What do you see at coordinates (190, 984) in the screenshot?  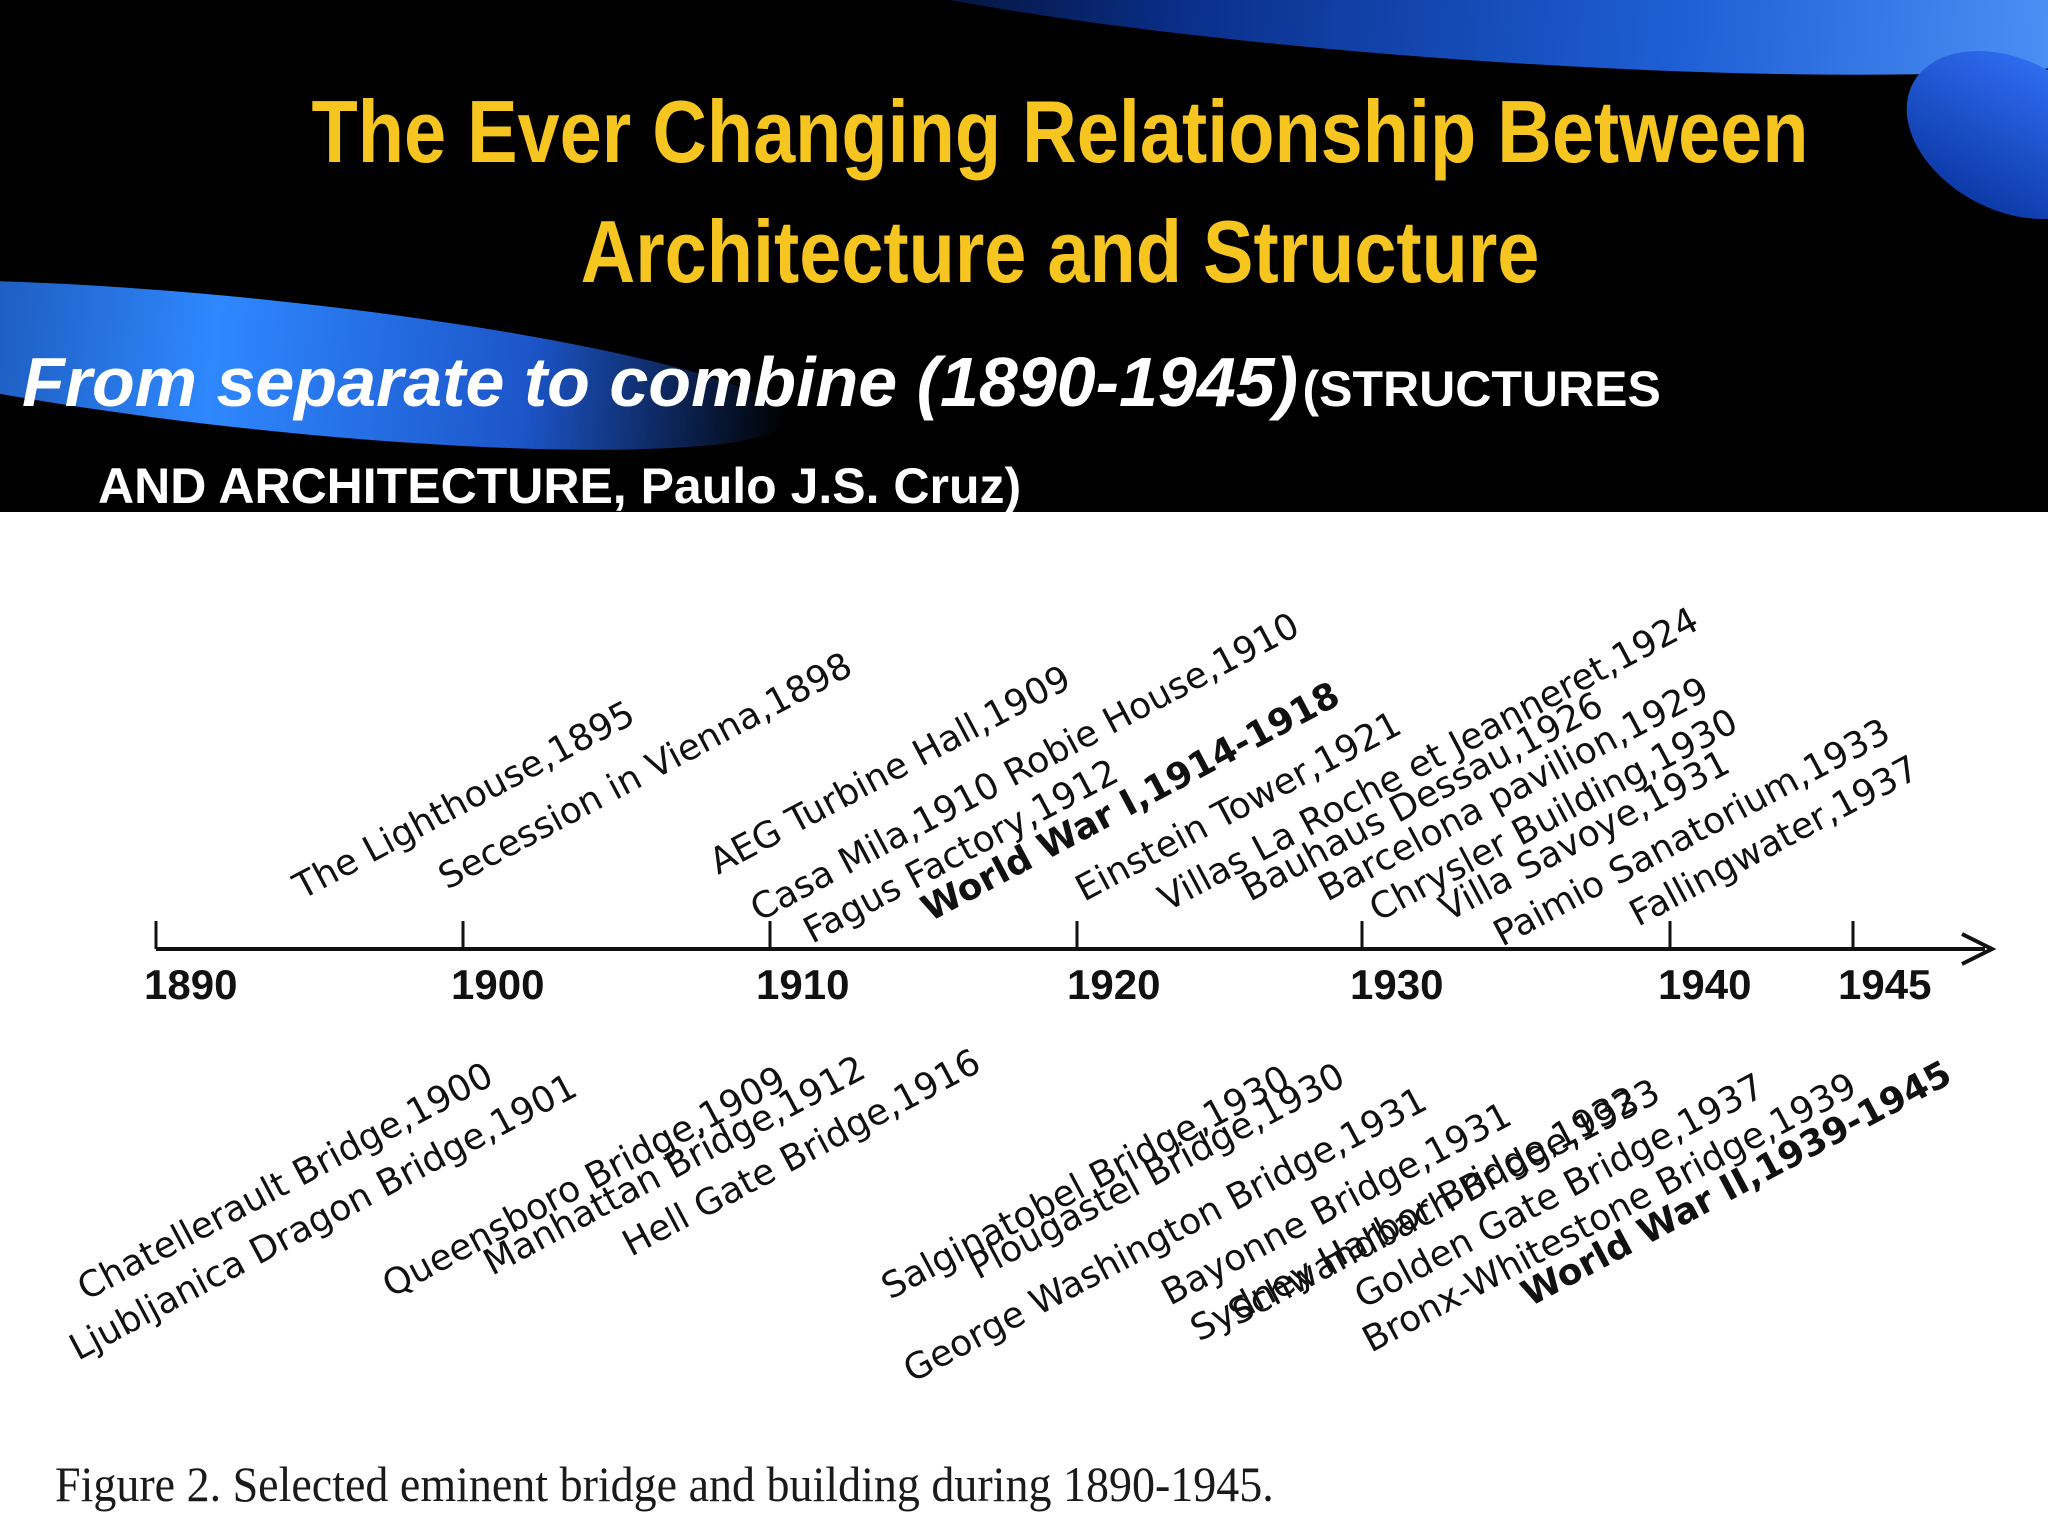 I see `timeline-year-label: 1890` at bounding box center [190, 984].